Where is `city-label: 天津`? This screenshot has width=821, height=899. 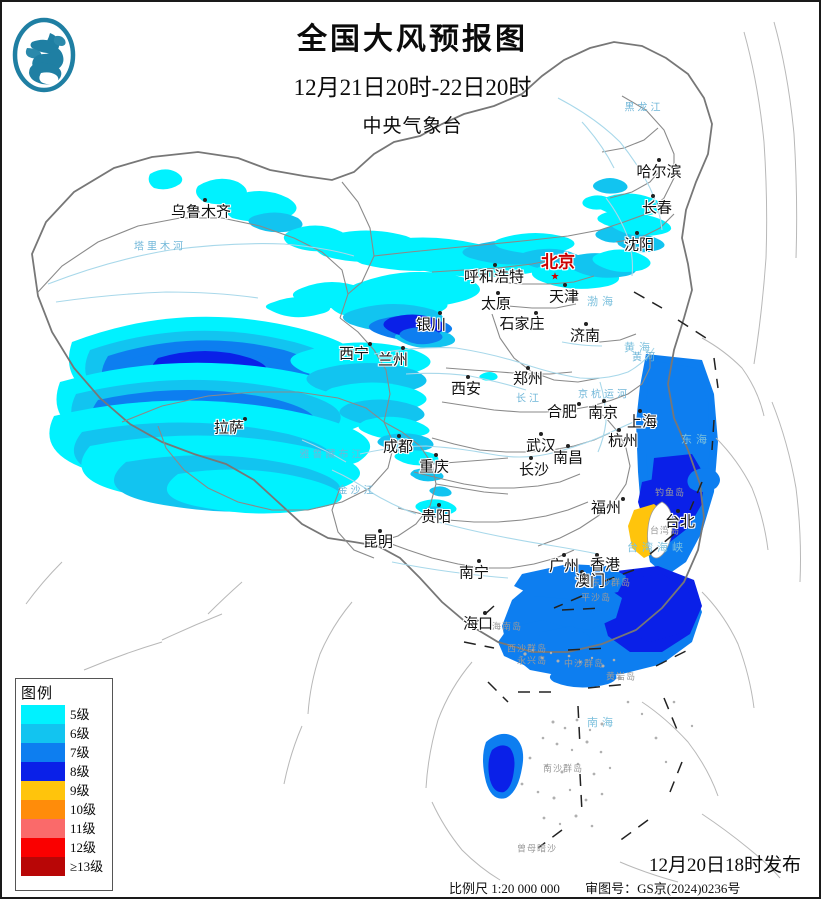
city-label: 天津 is located at coordinates (564, 297).